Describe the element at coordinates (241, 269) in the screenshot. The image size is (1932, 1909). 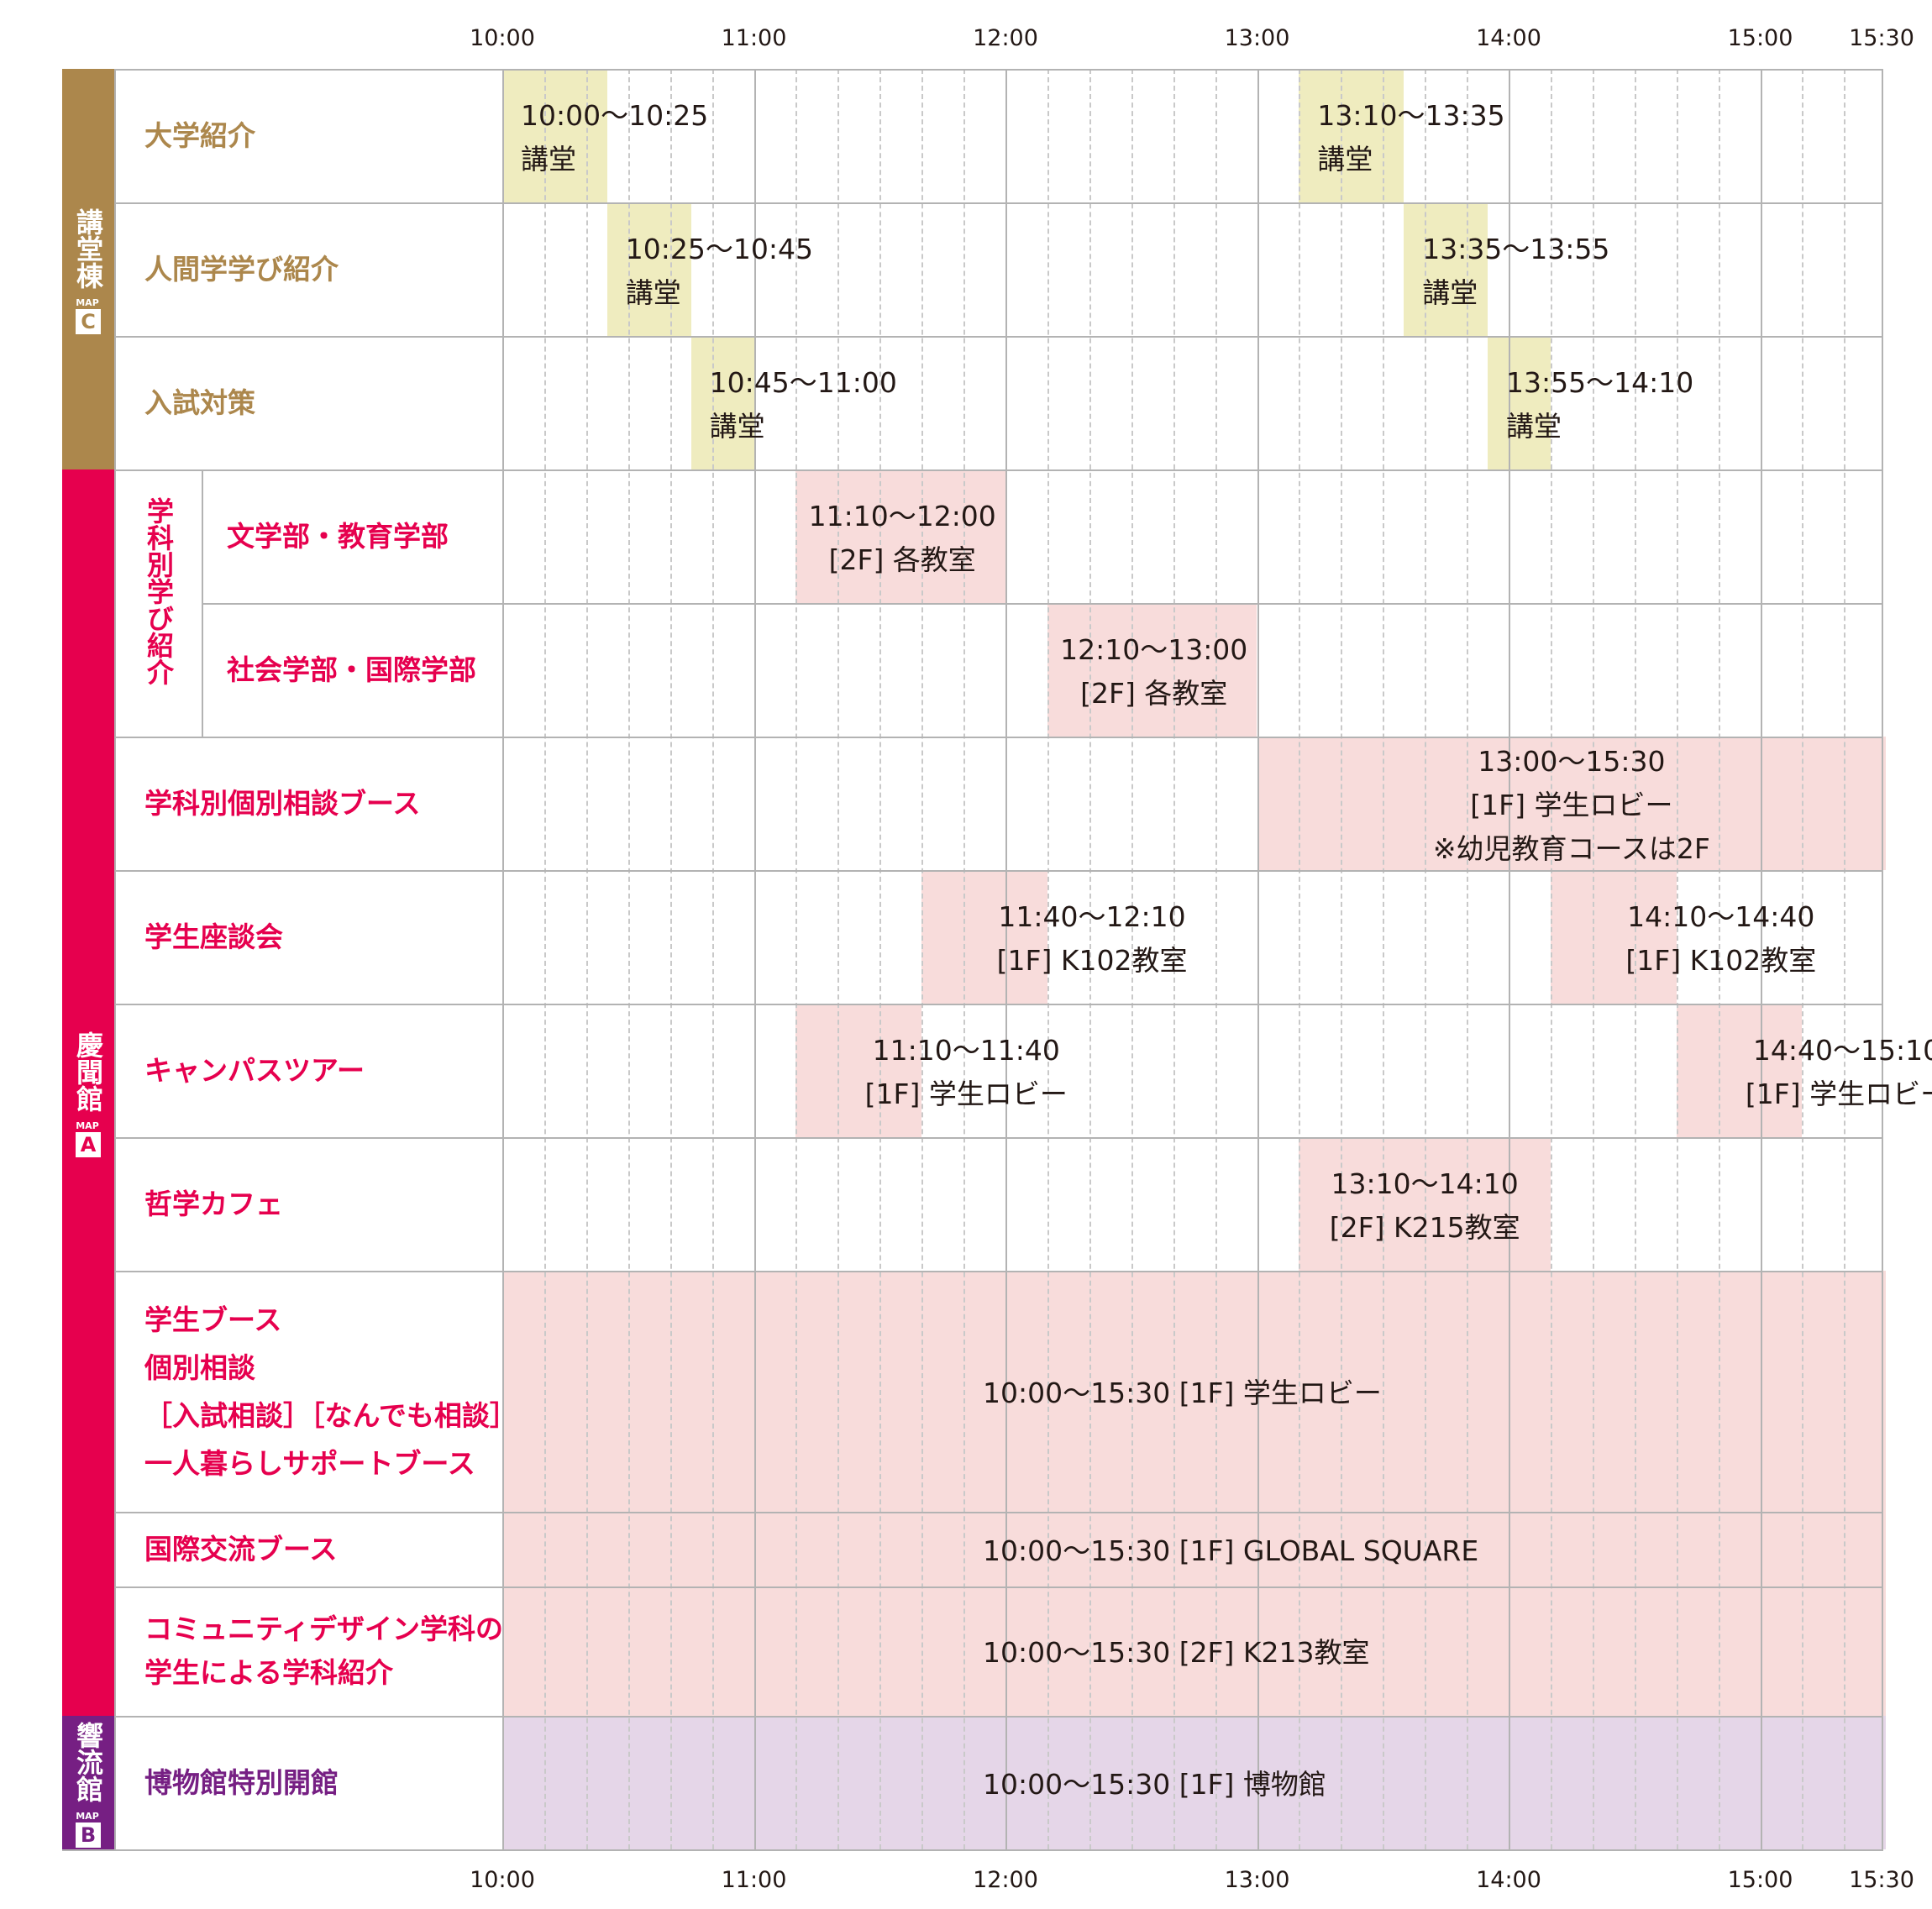
I see `row-label-line: 人間学学び紹介` at that location.